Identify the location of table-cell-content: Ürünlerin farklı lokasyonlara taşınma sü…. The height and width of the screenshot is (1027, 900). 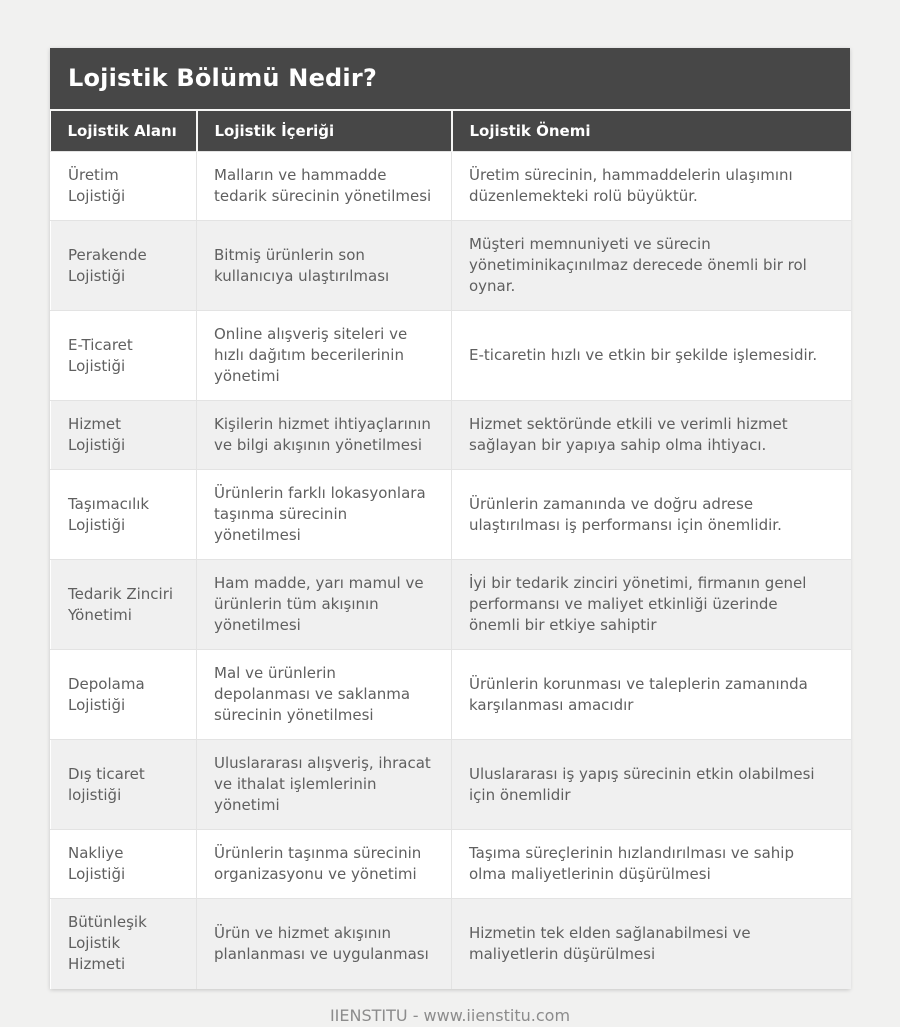
(324, 514).